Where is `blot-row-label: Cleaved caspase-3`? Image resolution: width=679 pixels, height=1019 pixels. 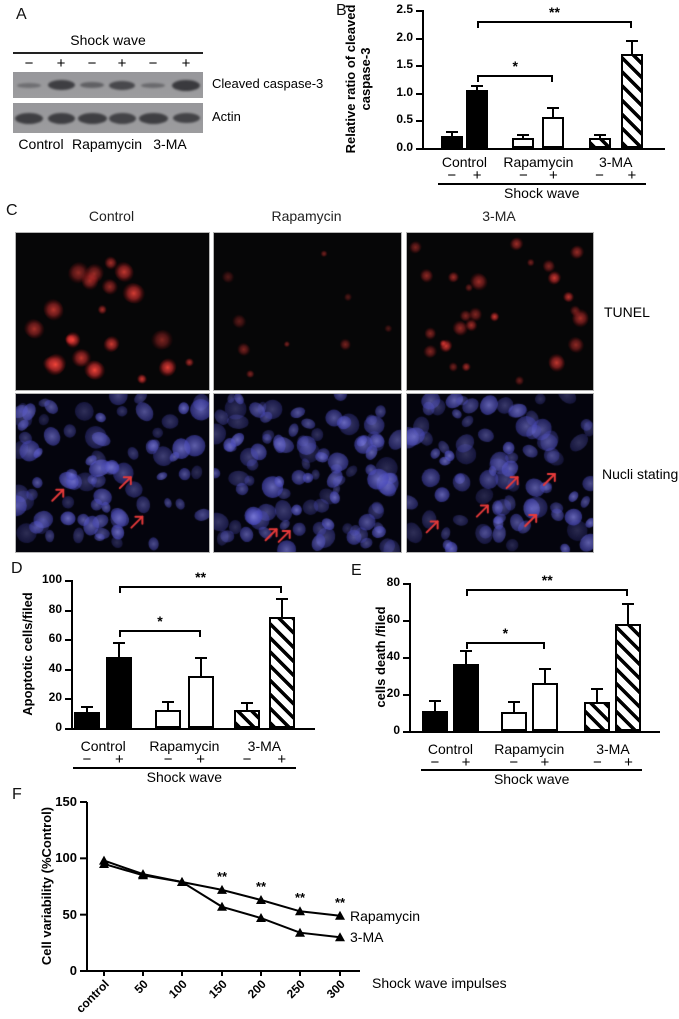 blot-row-label: Cleaved caspase-3 is located at coordinates (268, 83).